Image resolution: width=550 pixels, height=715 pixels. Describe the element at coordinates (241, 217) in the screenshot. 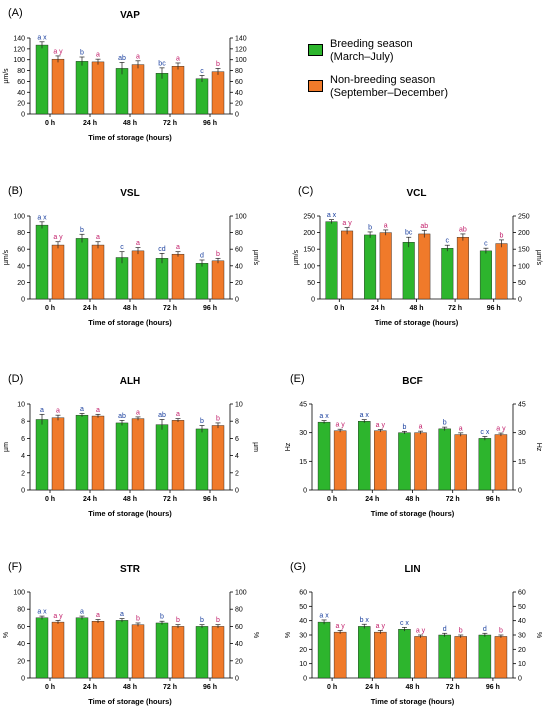

I see `y-tick-label-right: 100` at that location.